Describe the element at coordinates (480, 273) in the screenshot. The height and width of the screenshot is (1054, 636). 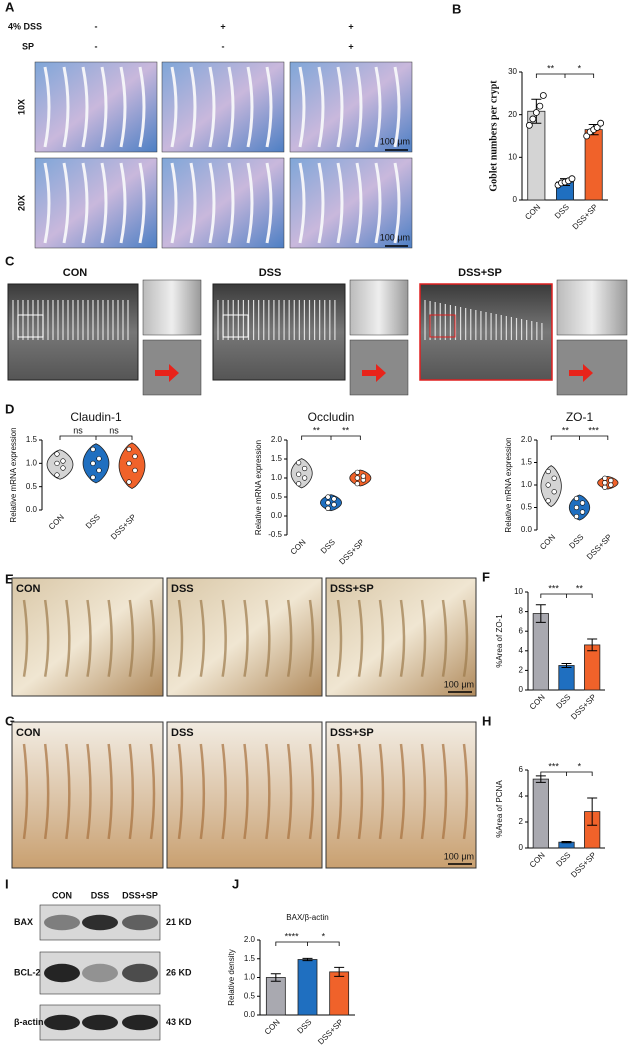
I see `group-title: DSS+SP` at that location.